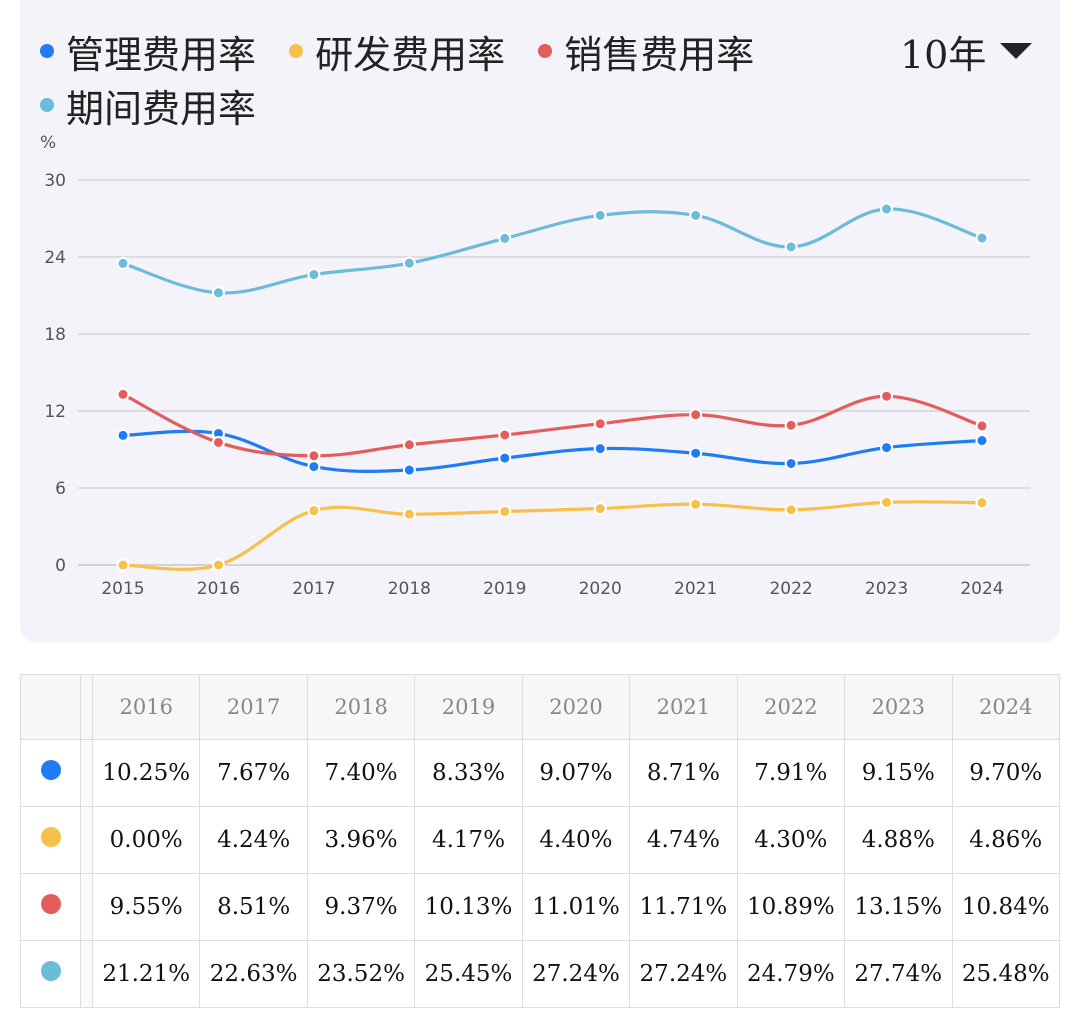 The height and width of the screenshot is (1018, 1080). I want to click on series-dot-period, so click(50, 971).